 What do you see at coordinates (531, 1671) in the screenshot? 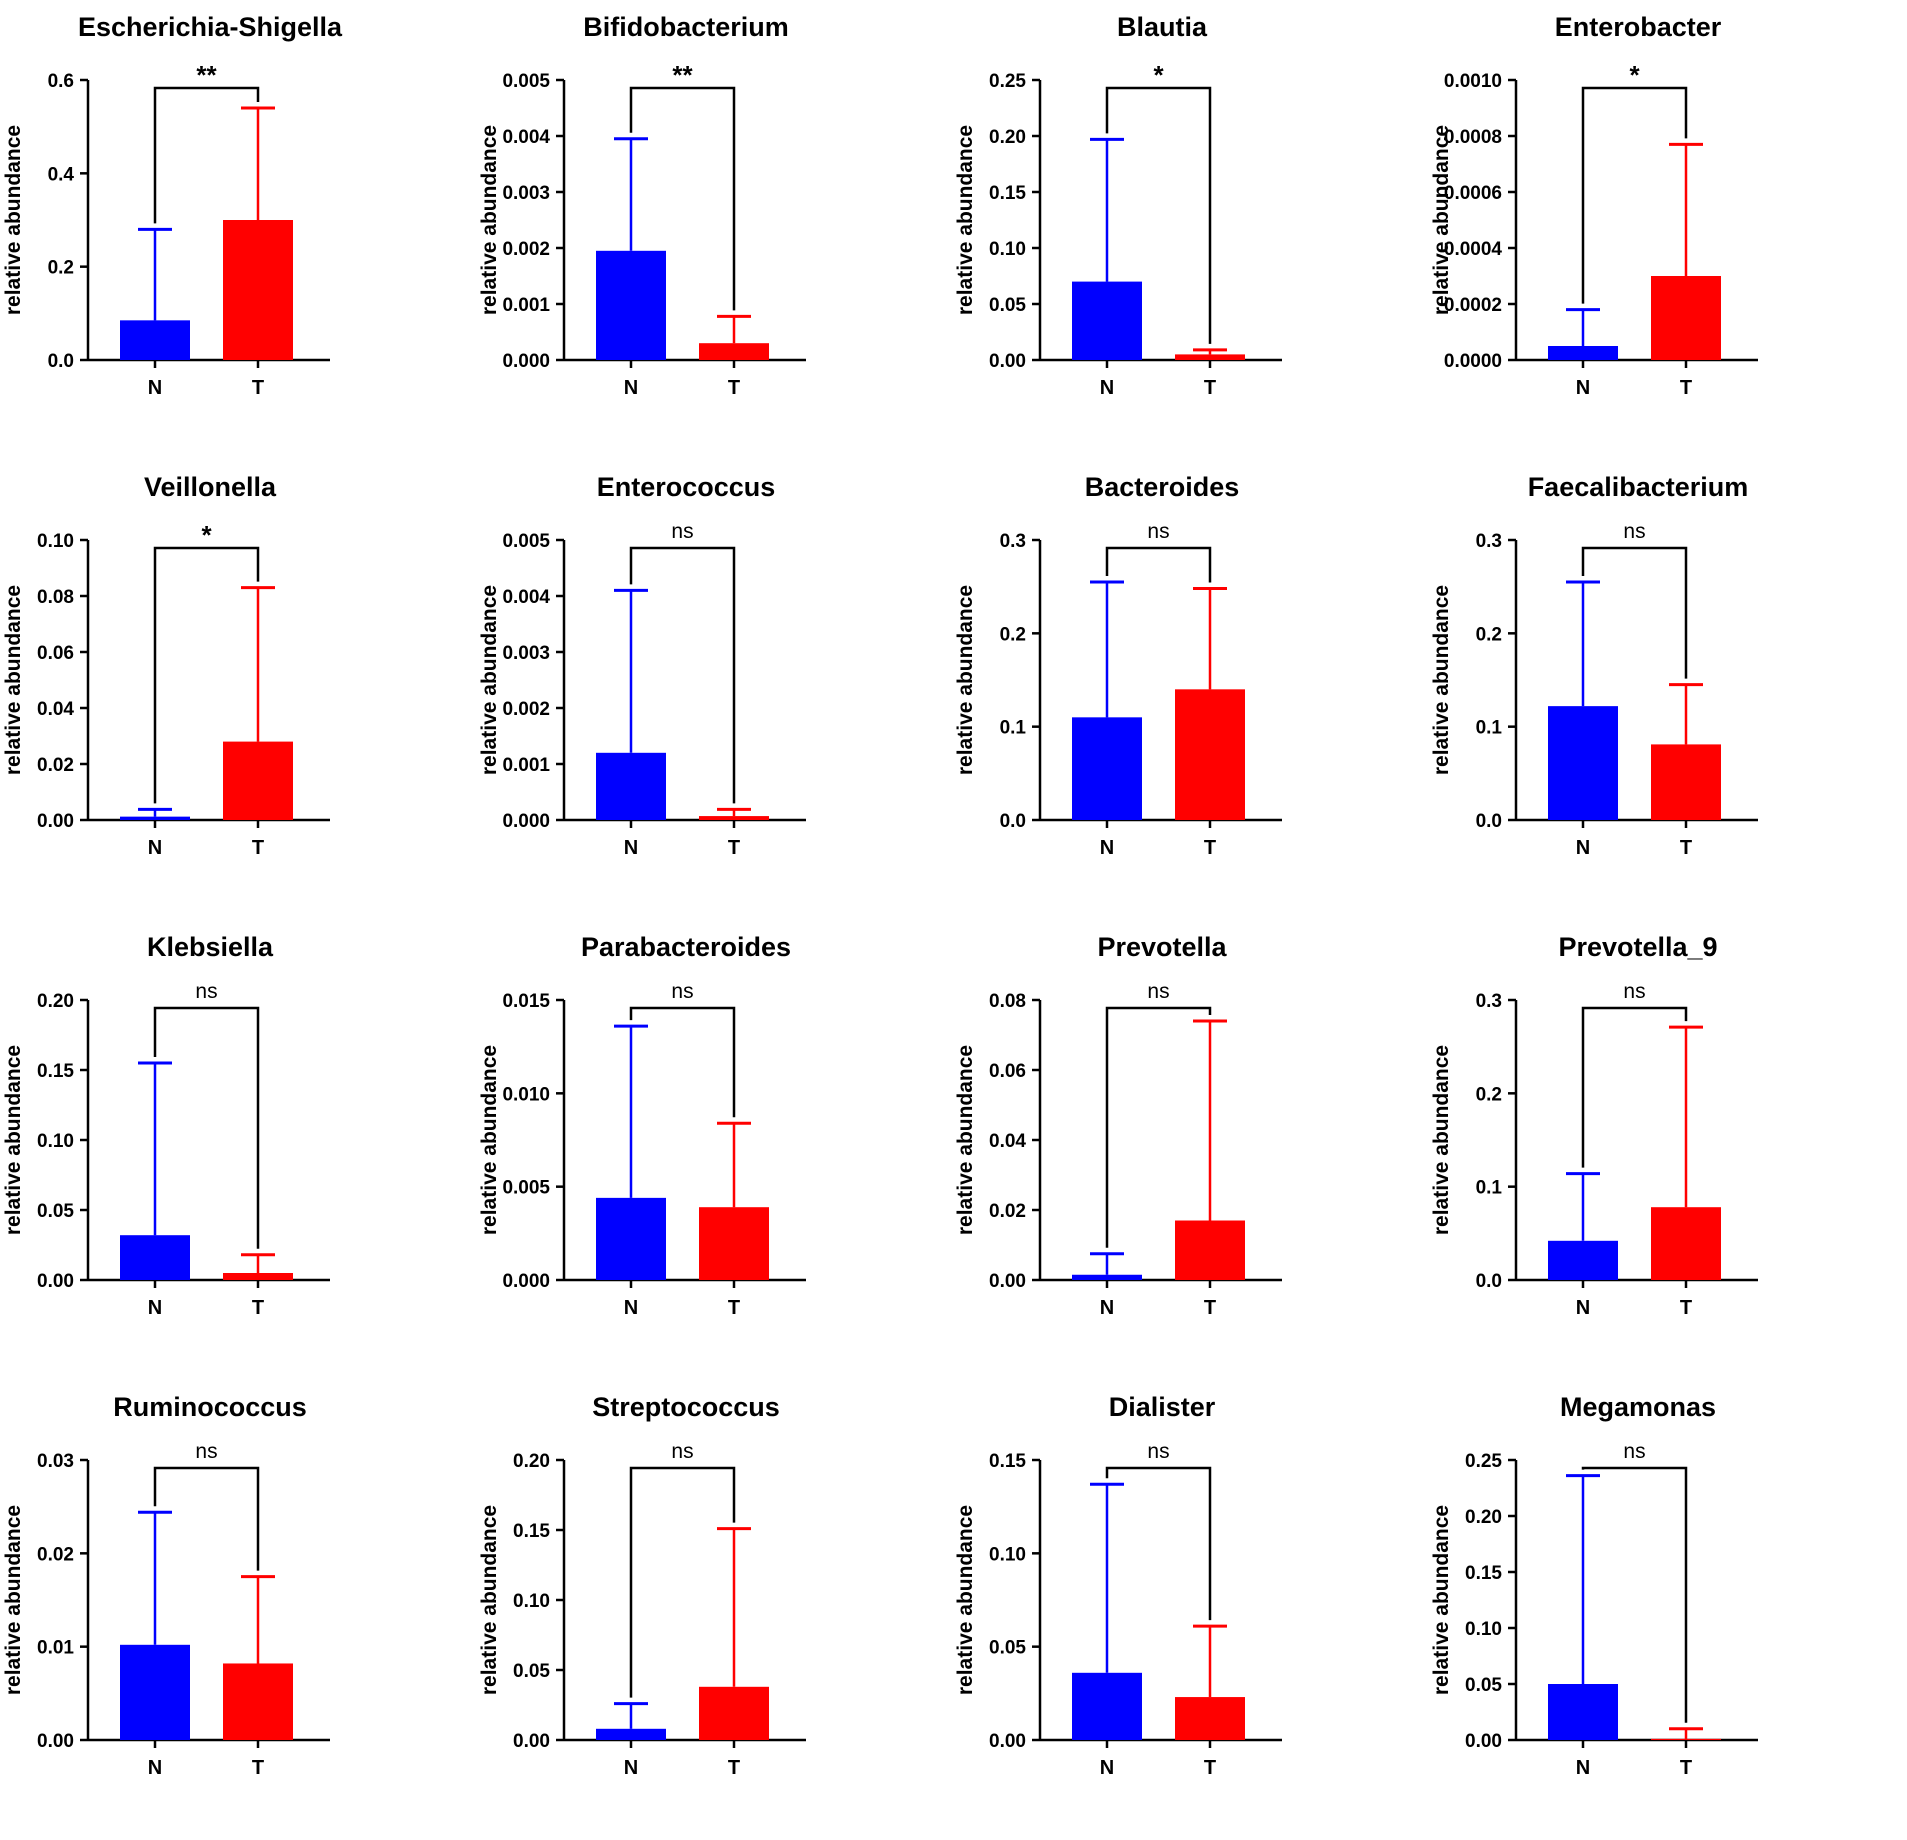
I see `y-tick-label: 0.05` at bounding box center [531, 1671].